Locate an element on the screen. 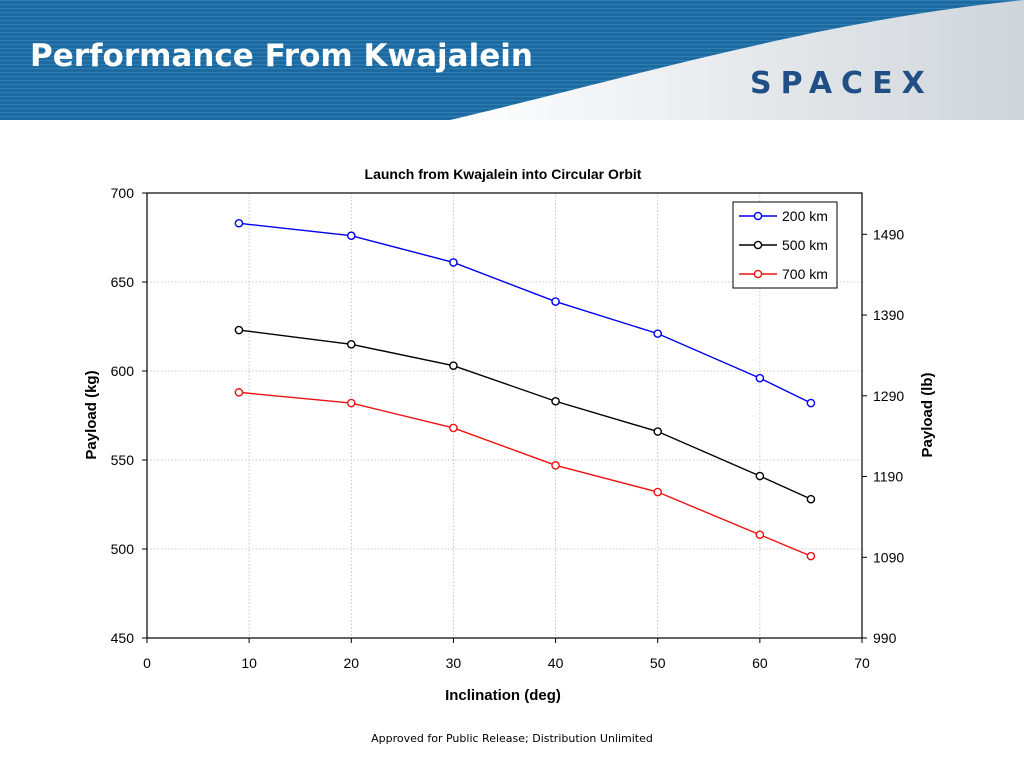 The width and height of the screenshot is (1024, 768). legend-marker-200-km is located at coordinates (758, 216).